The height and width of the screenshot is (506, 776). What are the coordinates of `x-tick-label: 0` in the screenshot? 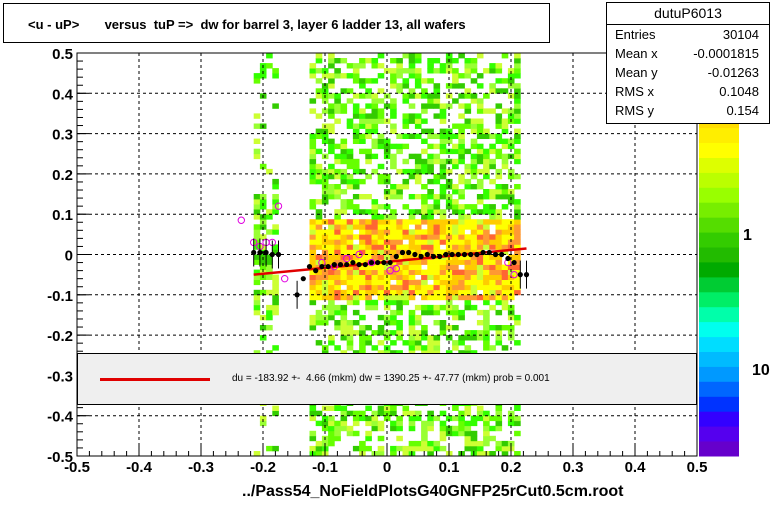 It's located at (387, 467).